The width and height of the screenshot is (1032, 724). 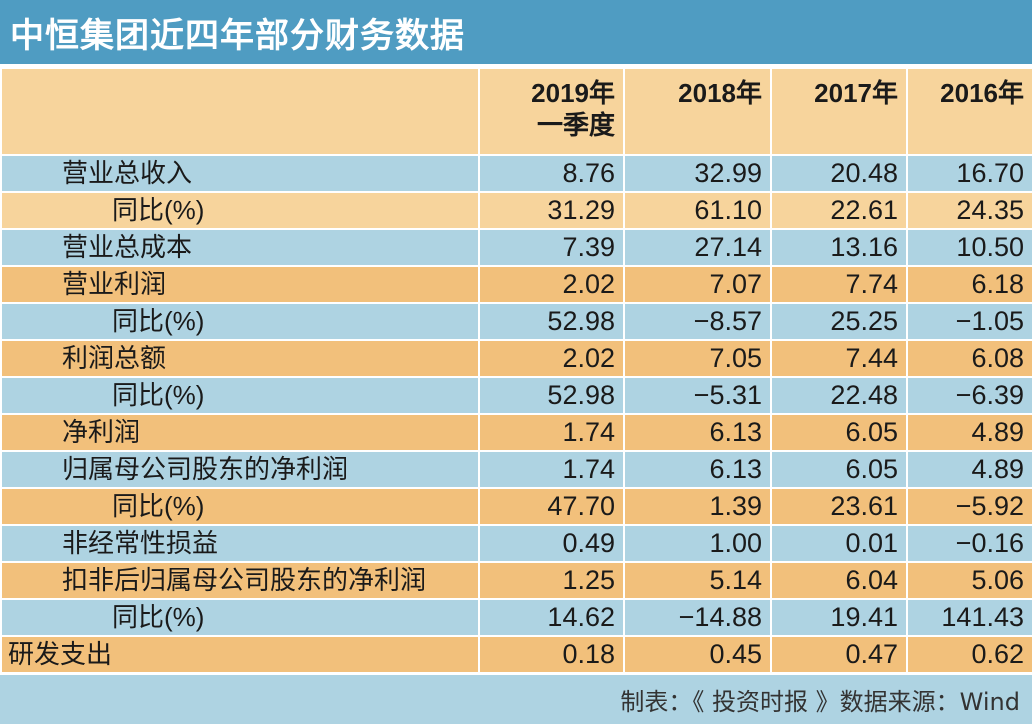 What do you see at coordinates (839, 321) in the screenshot?
I see `value-cell: 25.25` at bounding box center [839, 321].